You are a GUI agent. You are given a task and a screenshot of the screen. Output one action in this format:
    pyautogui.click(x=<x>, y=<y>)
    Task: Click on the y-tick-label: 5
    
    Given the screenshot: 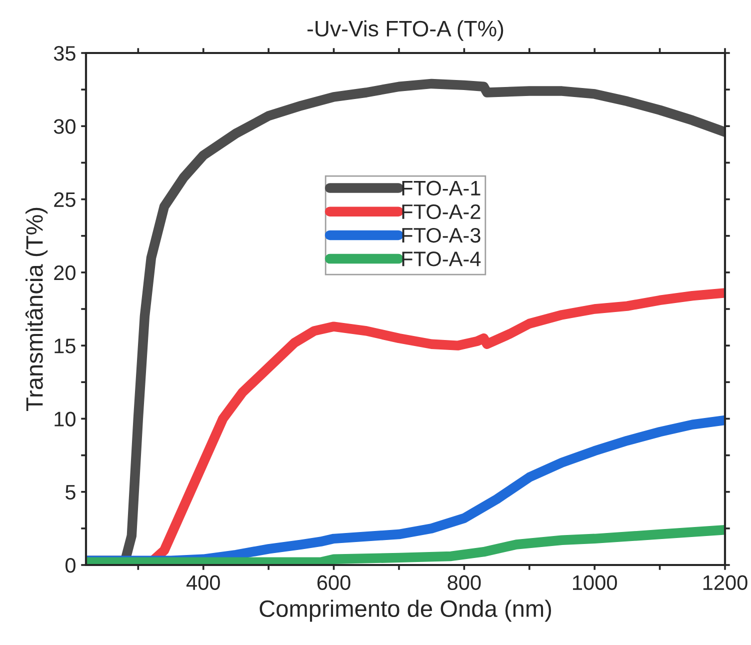 What is the action you would take?
    pyautogui.click(x=71, y=492)
    